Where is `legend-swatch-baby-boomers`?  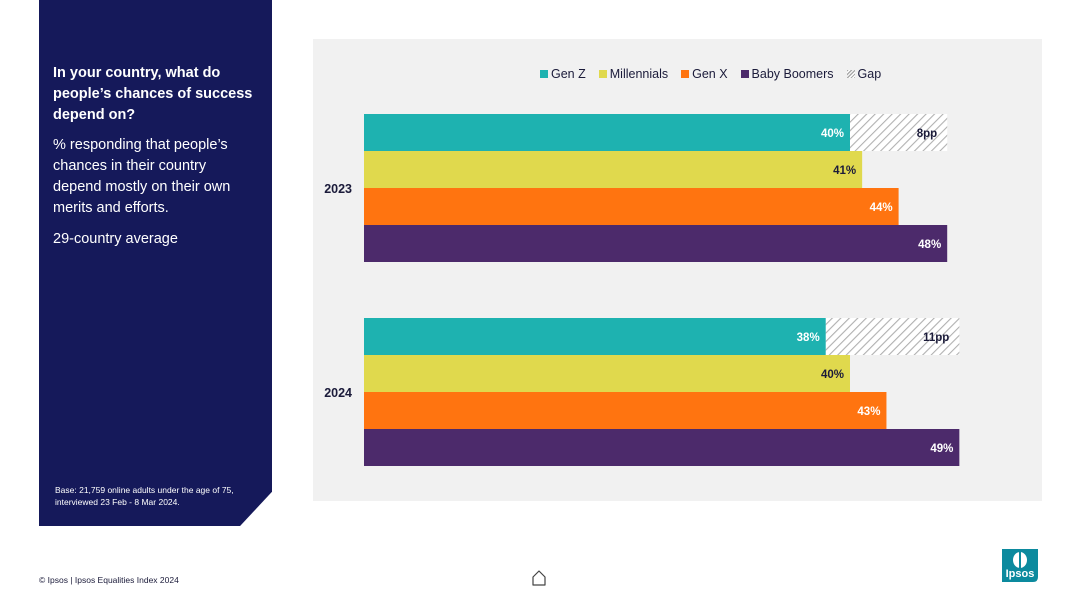 legend-swatch-baby-boomers is located at coordinates (744, 74).